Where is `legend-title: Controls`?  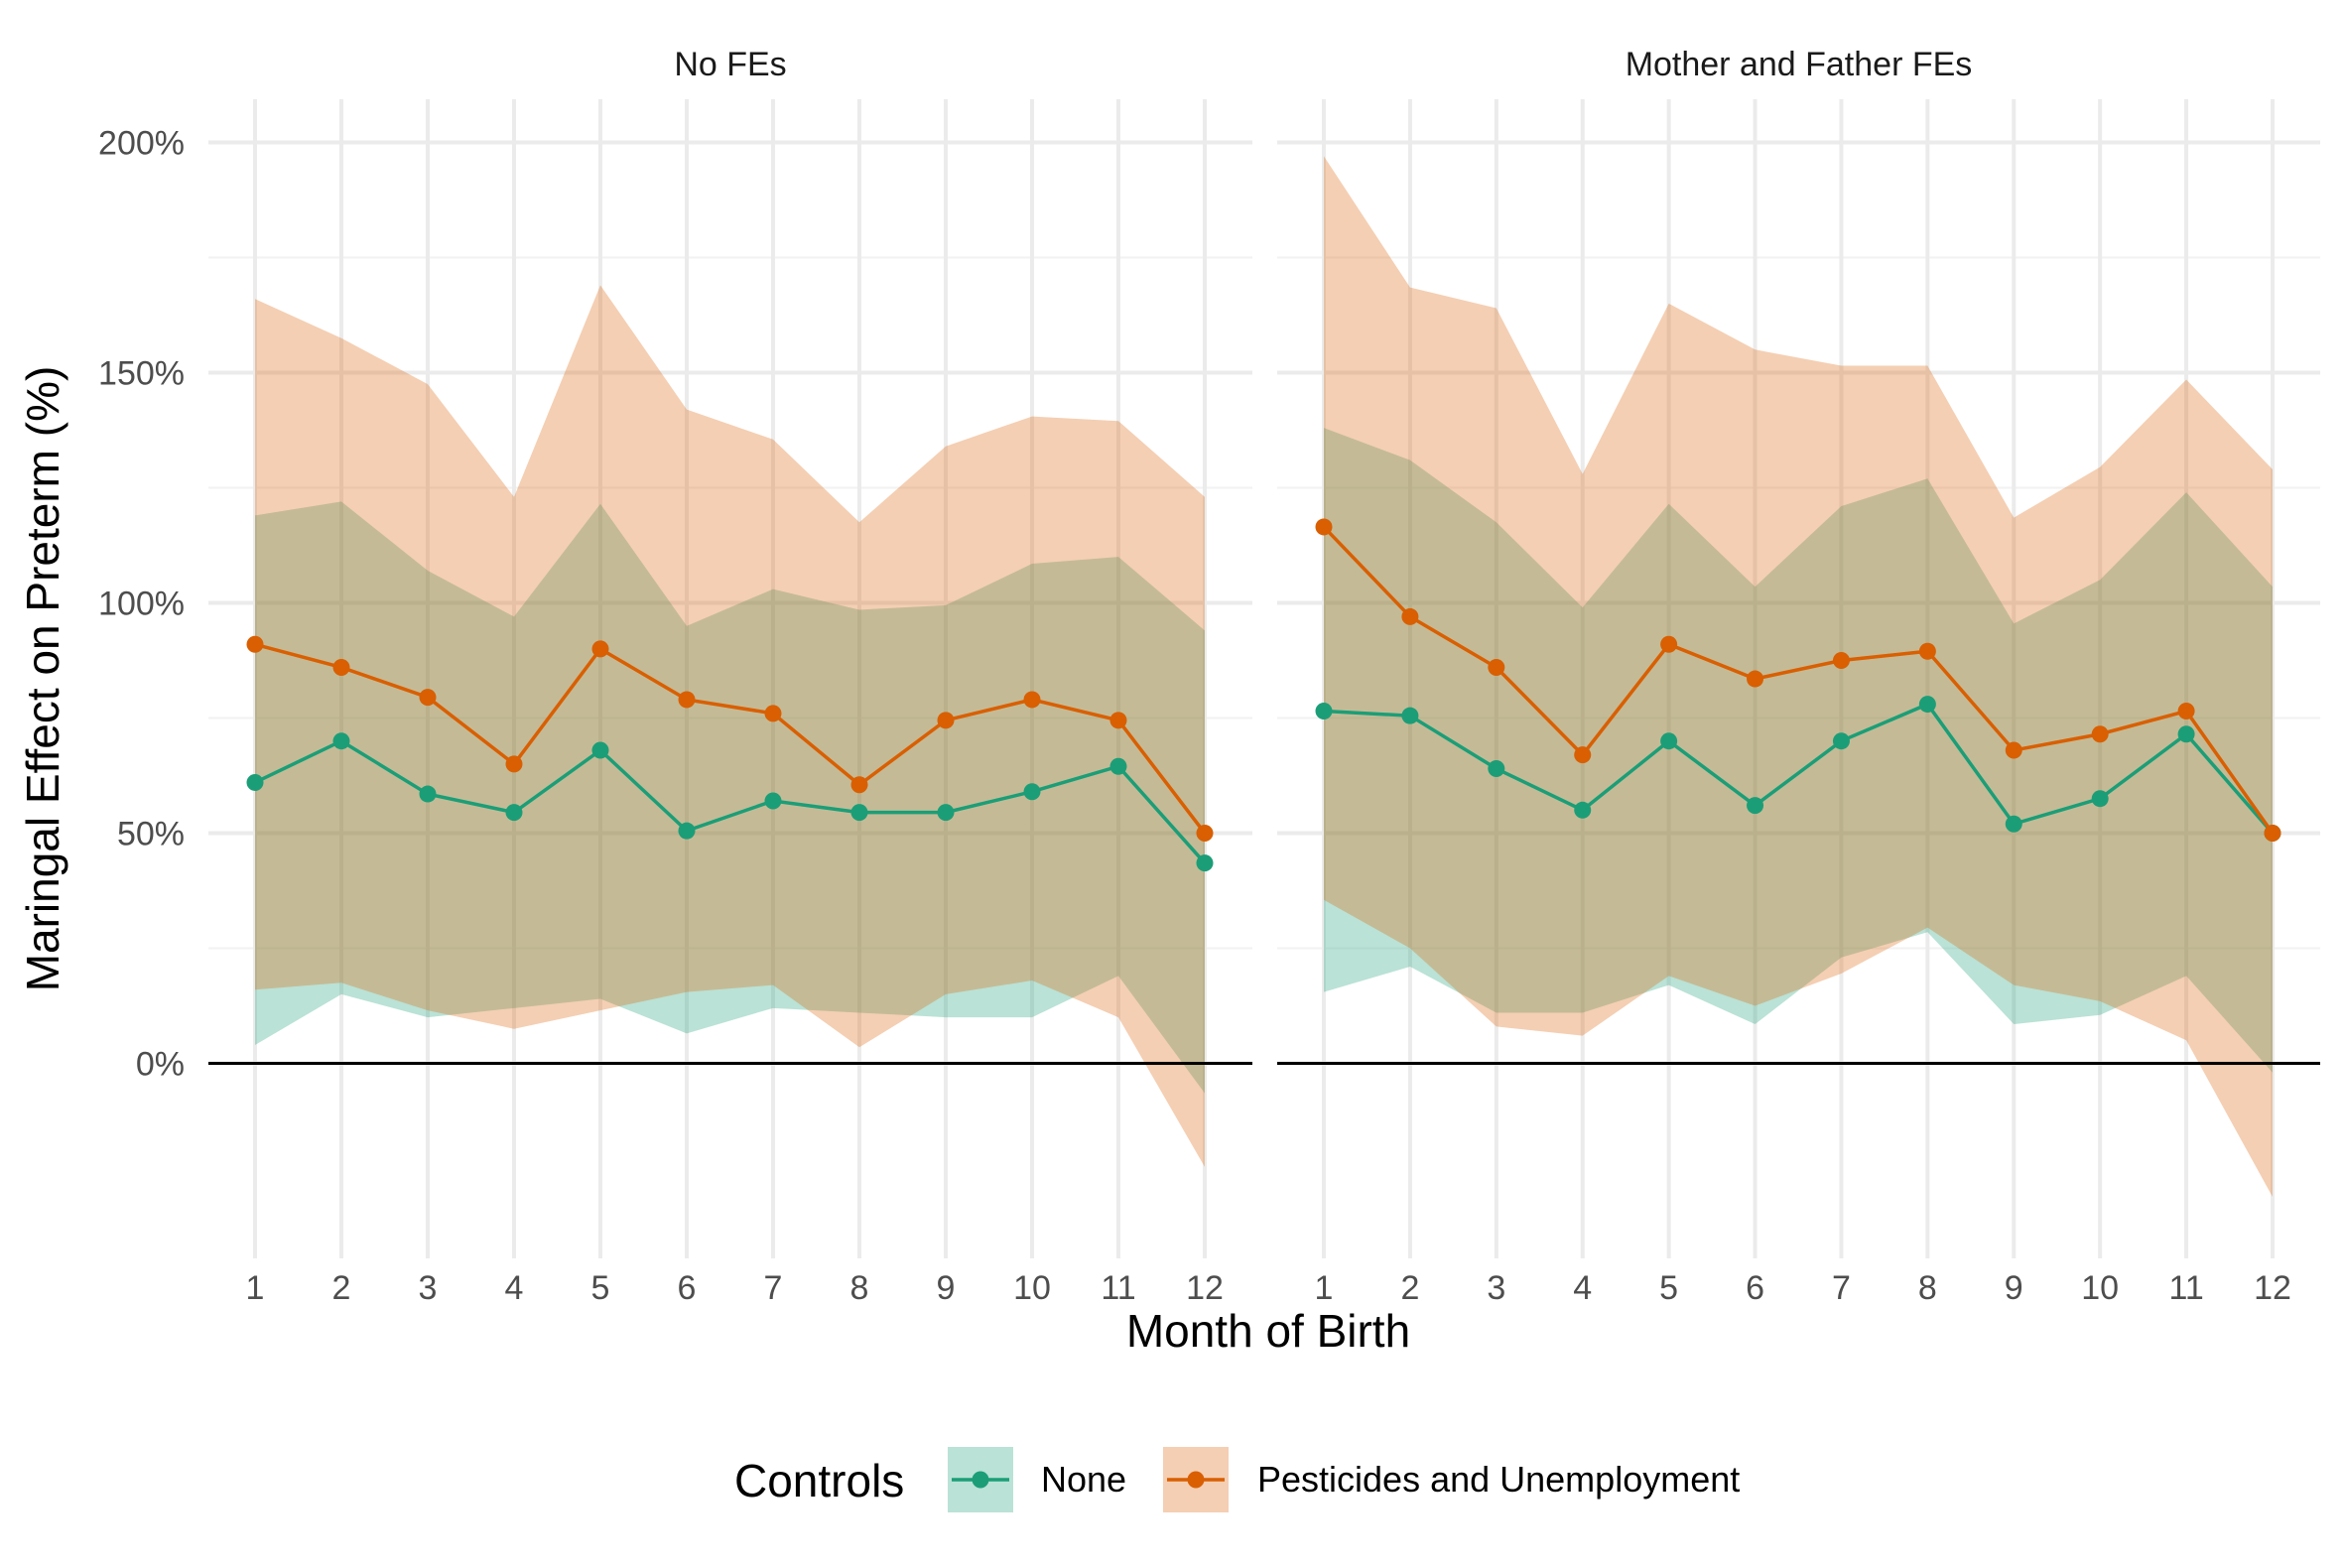 legend-title: Controls is located at coordinates (819, 1480).